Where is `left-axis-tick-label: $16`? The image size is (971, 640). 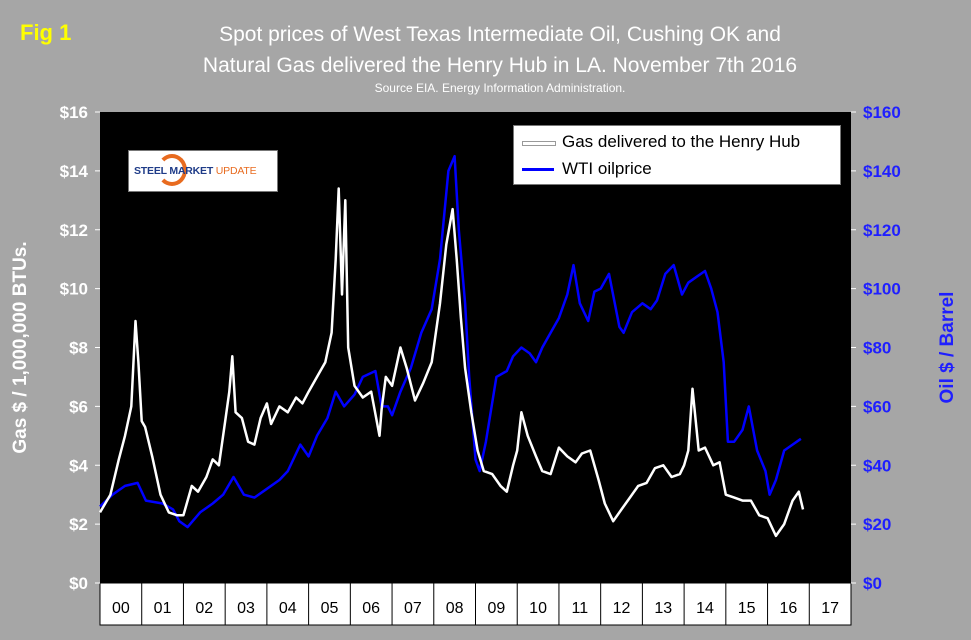 left-axis-tick-label: $16 is located at coordinates (74, 112).